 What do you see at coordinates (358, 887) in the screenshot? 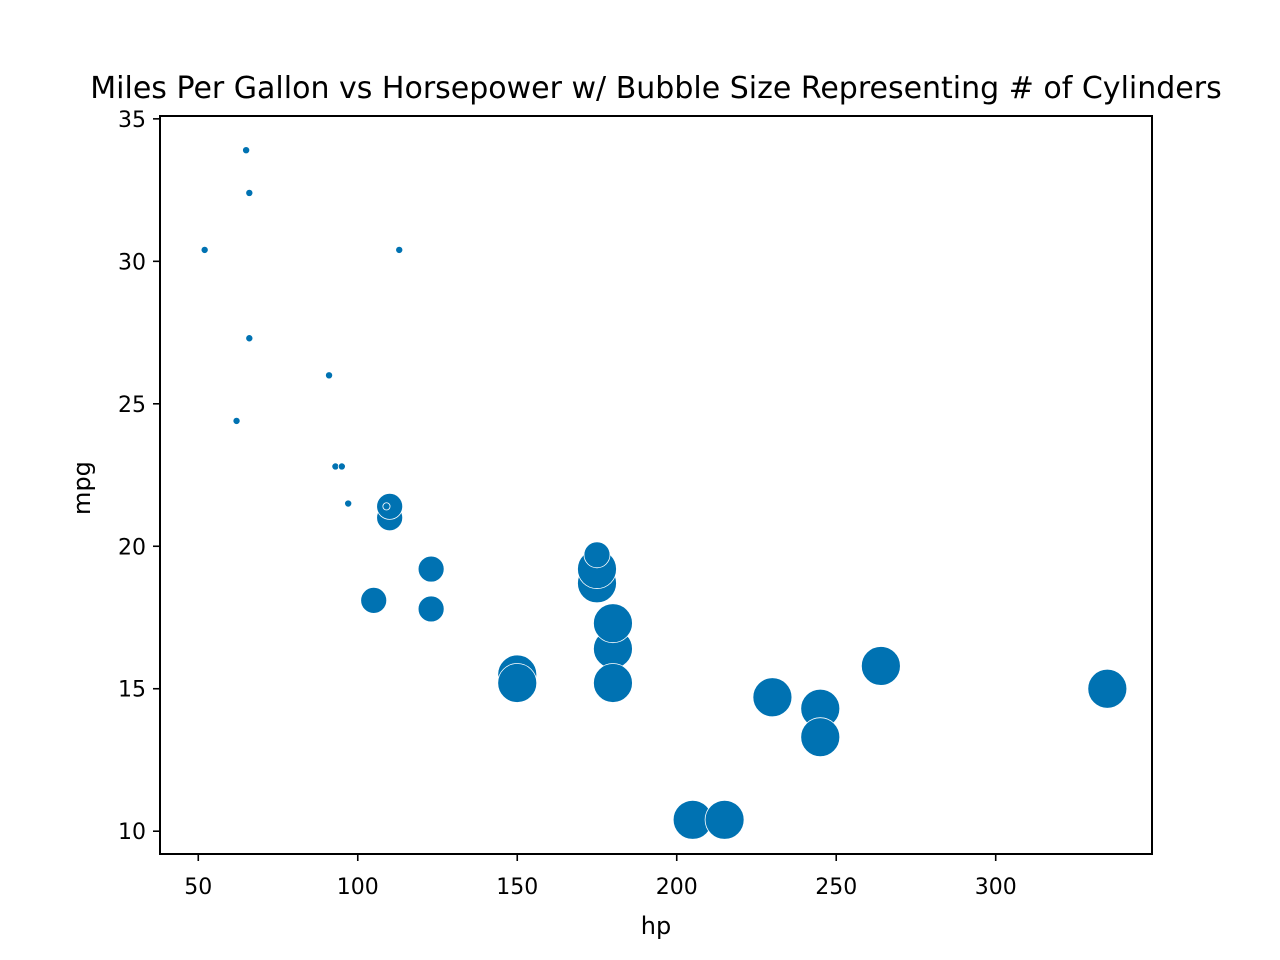
I see `x-tick-label: 100` at bounding box center [358, 887].